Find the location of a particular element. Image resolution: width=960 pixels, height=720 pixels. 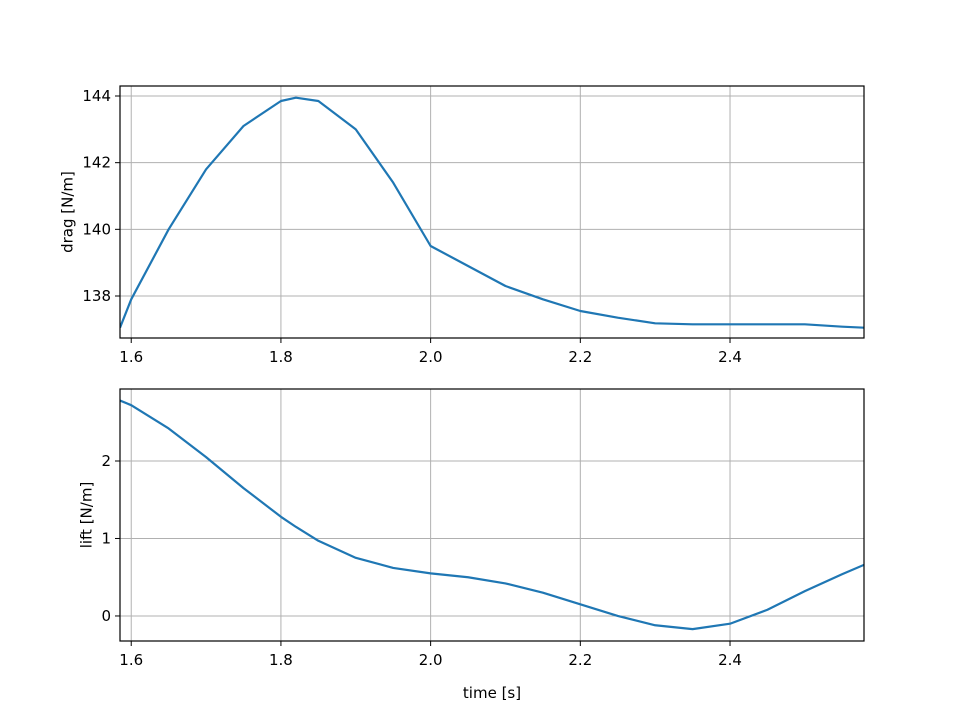

y-tick-label: 144 is located at coordinates (96, 96).